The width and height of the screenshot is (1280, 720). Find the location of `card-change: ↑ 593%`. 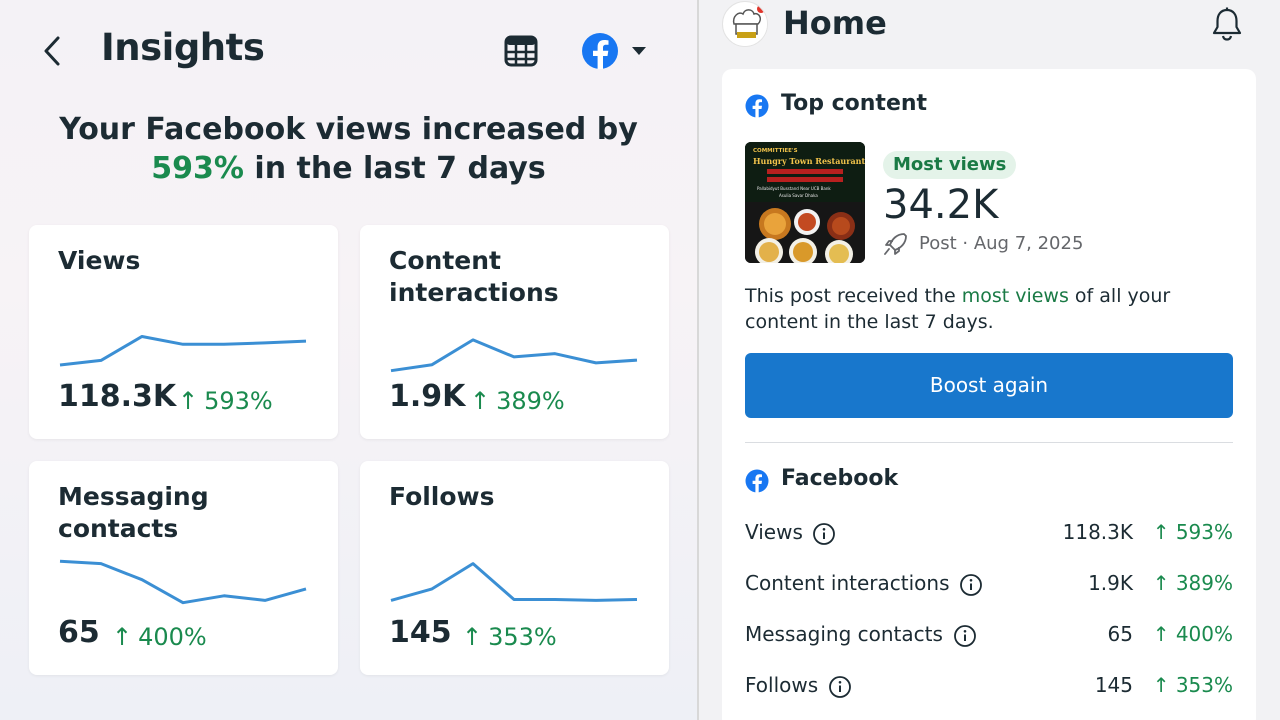

card-change: ↑ 593% is located at coordinates (225, 401).